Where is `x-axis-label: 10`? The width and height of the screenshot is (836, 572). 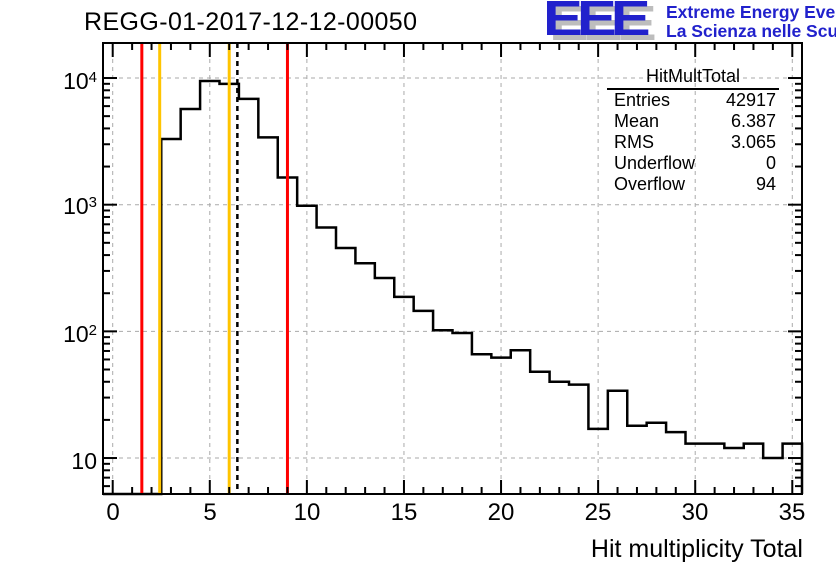
x-axis-label: 10 is located at coordinates (307, 512).